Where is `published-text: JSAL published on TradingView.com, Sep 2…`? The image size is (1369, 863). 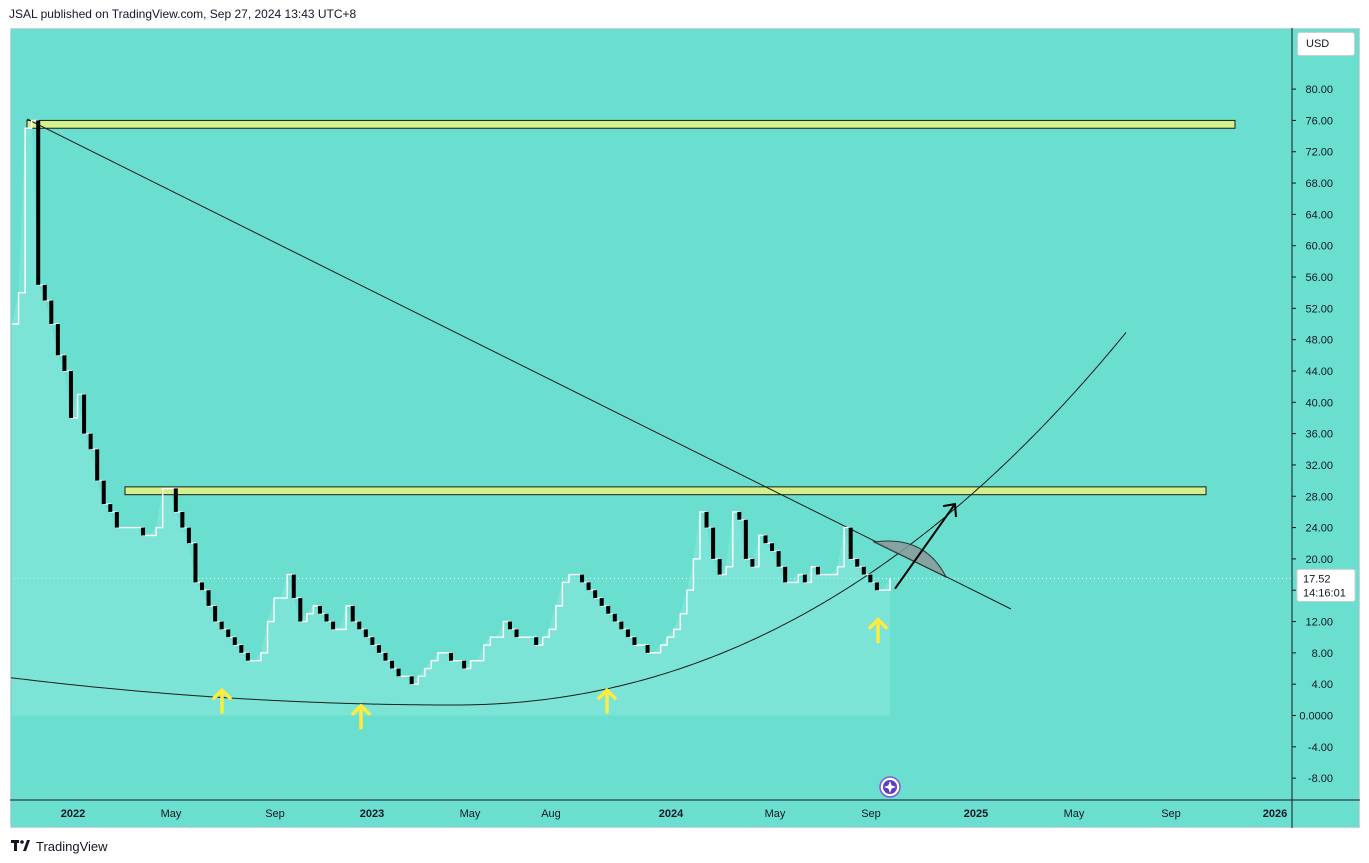 published-text: JSAL published on TradingView.com, Sep 2… is located at coordinates (183, 14).